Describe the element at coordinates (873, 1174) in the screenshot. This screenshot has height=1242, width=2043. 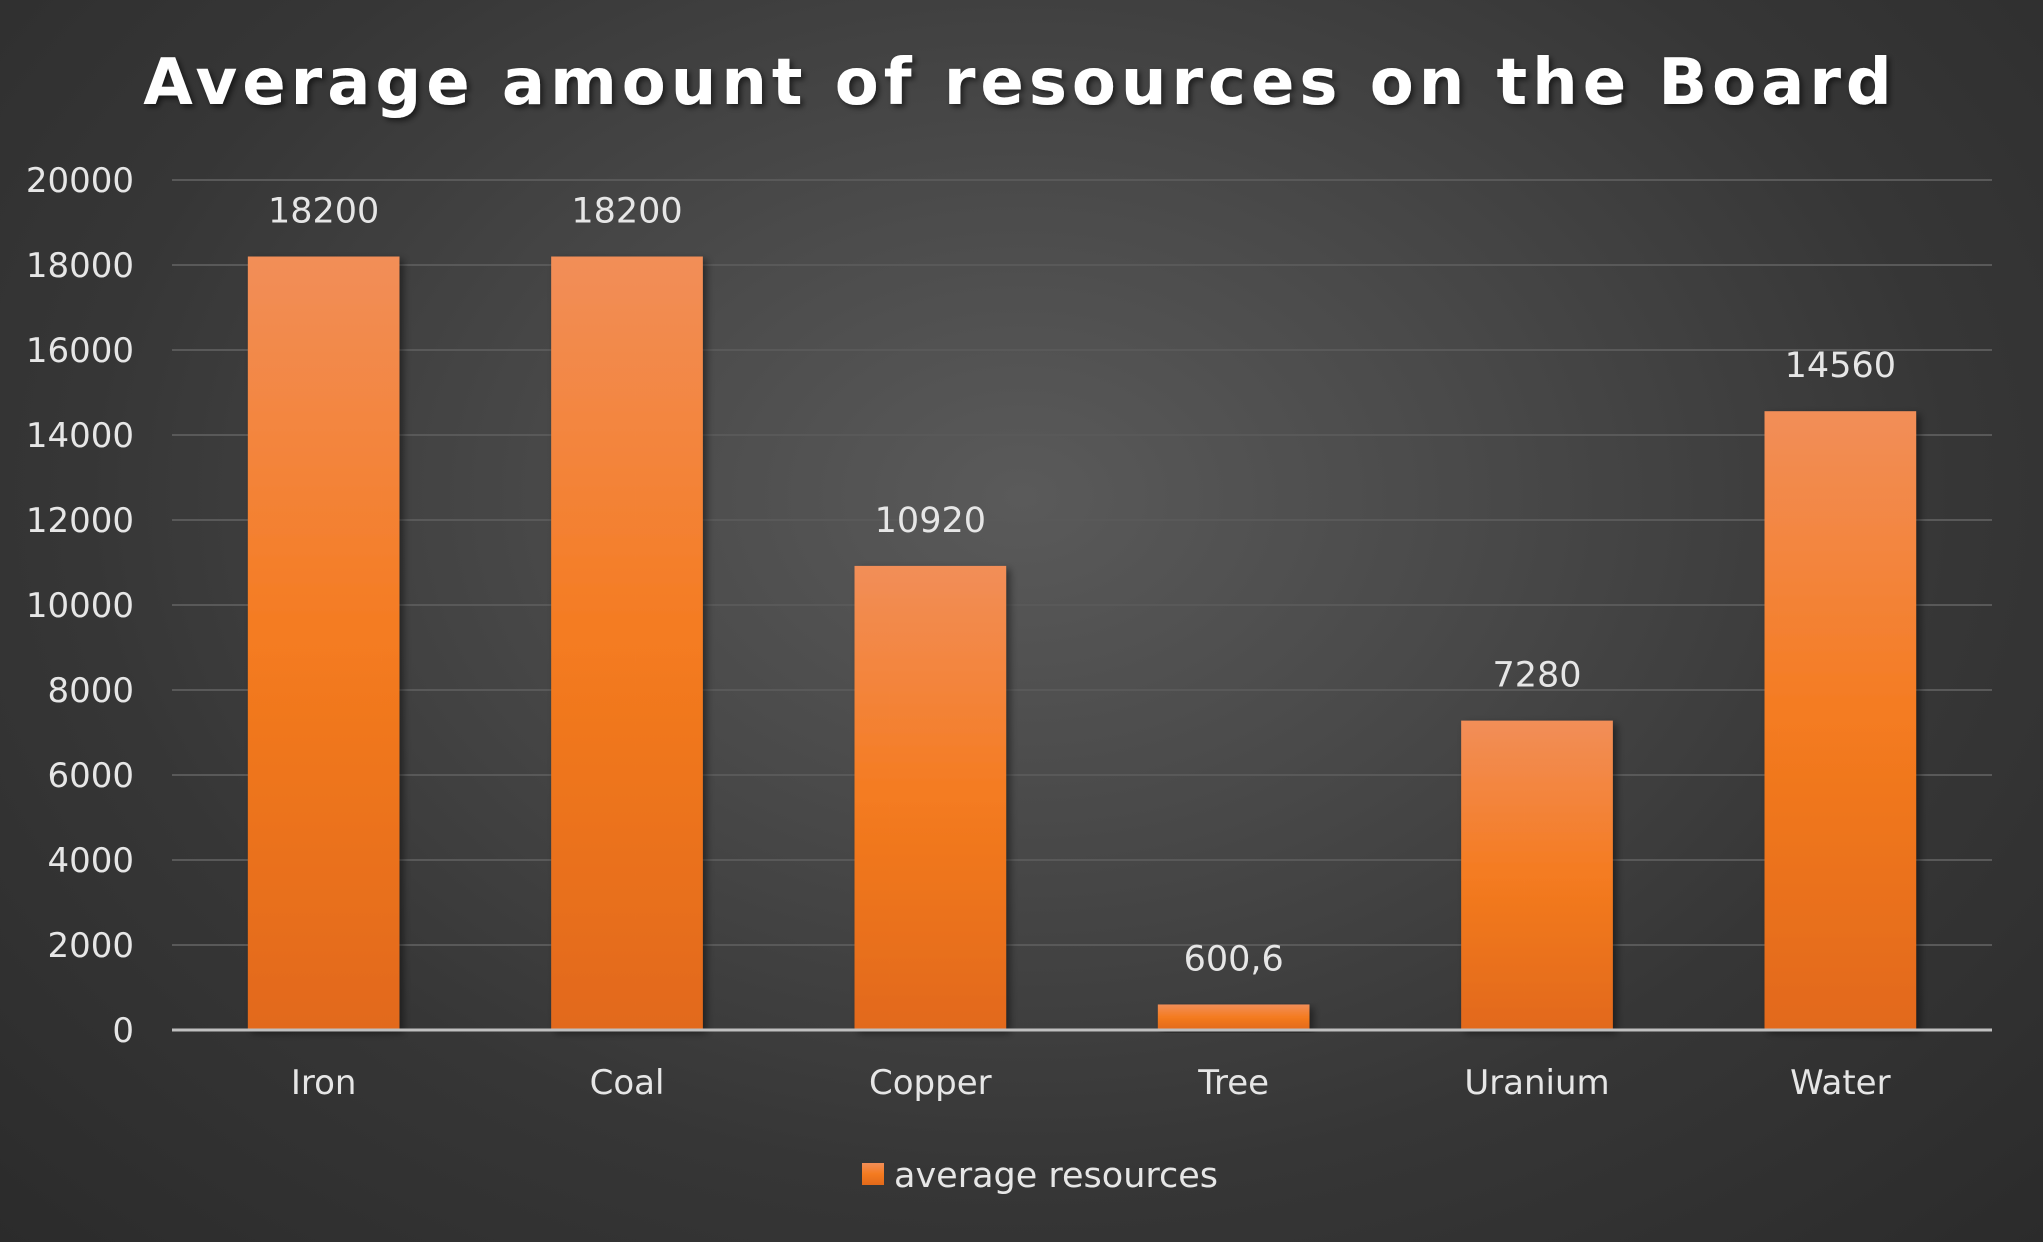
I see `legend-swatch` at that location.